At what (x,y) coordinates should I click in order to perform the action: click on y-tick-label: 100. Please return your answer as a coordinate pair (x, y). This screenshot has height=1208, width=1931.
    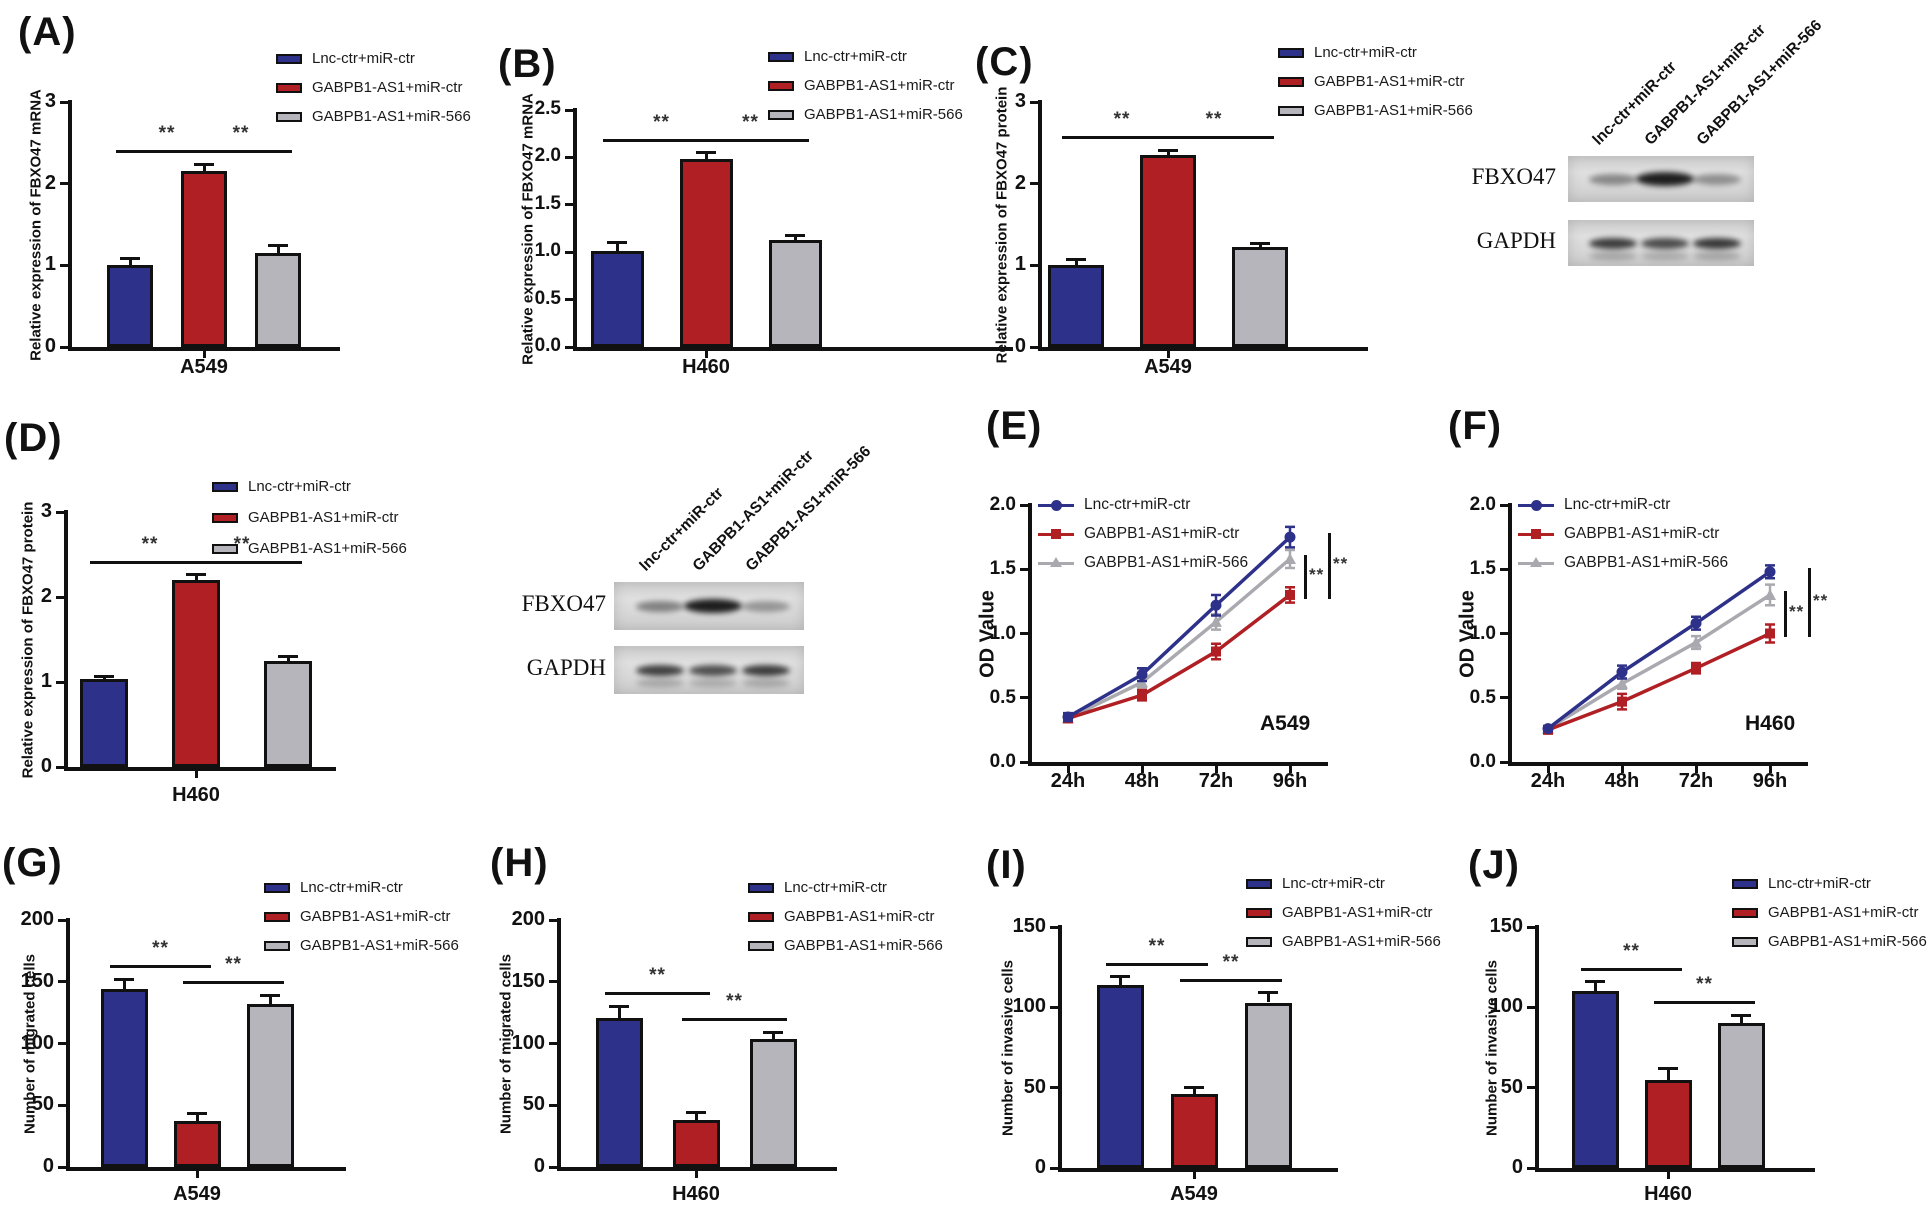
    Looking at the image, I should click on (1029, 1006).